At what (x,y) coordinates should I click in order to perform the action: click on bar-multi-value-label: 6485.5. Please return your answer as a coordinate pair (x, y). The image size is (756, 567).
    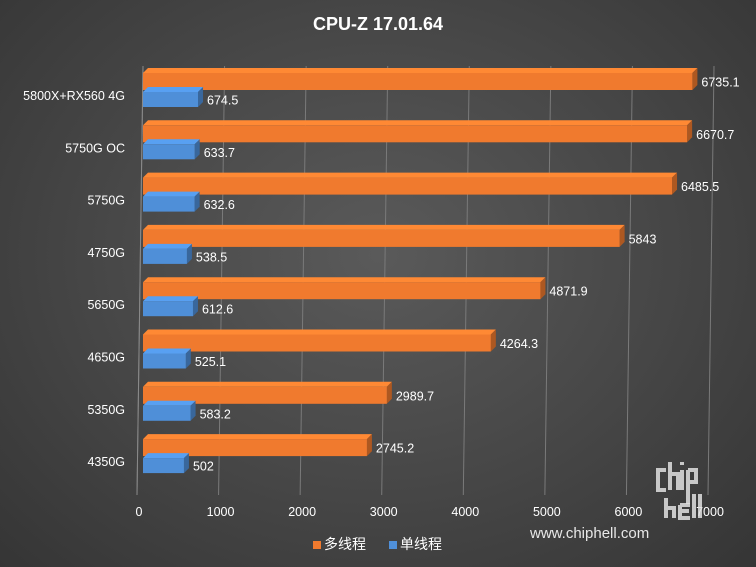
    Looking at the image, I should click on (700, 187).